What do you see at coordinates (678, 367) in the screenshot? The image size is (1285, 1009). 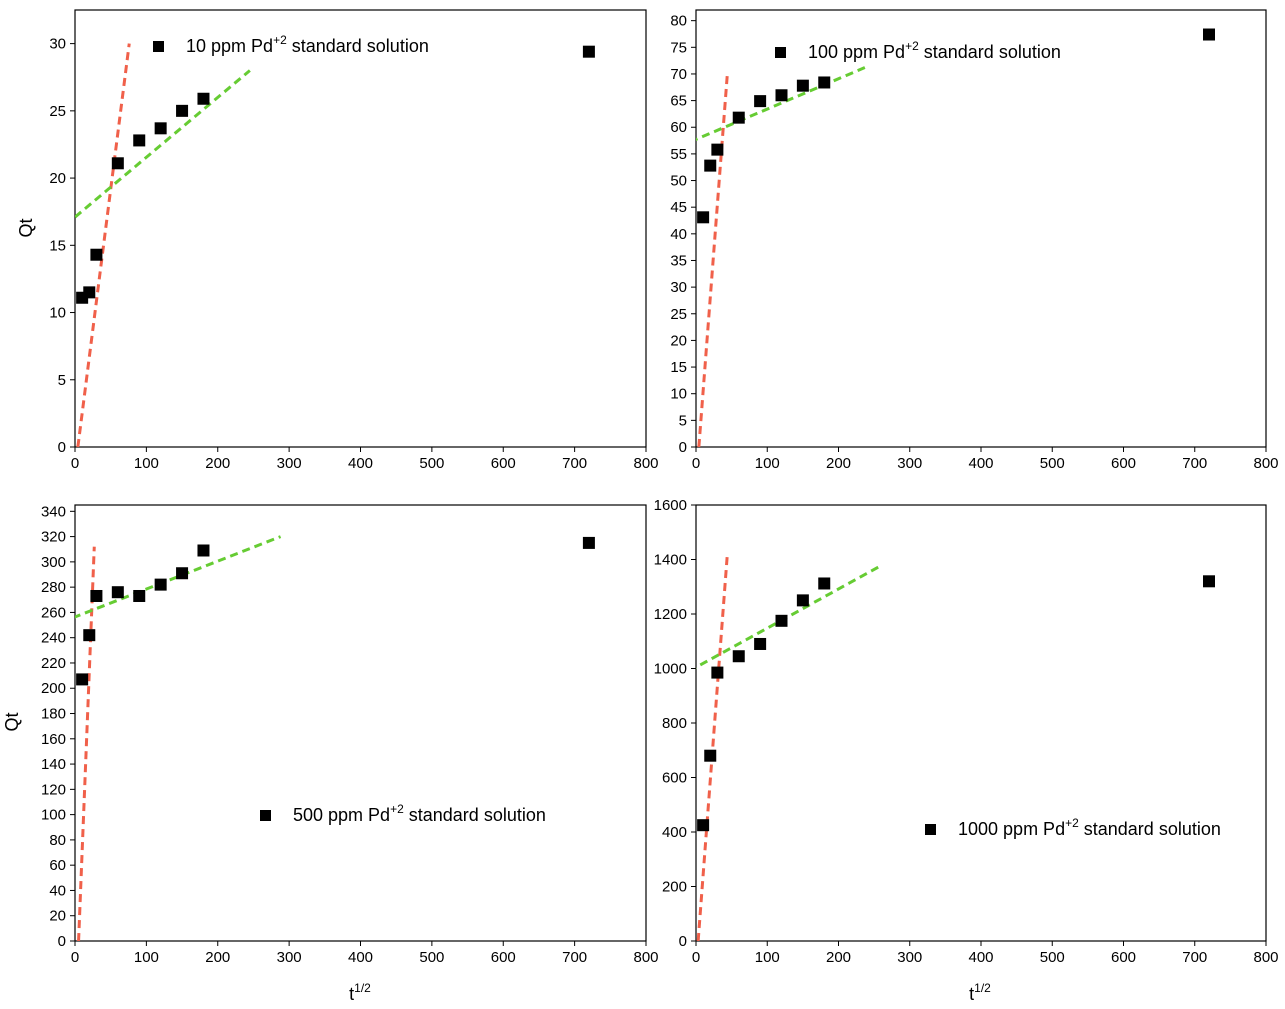 I see `y-tick-label: 15` at bounding box center [678, 367].